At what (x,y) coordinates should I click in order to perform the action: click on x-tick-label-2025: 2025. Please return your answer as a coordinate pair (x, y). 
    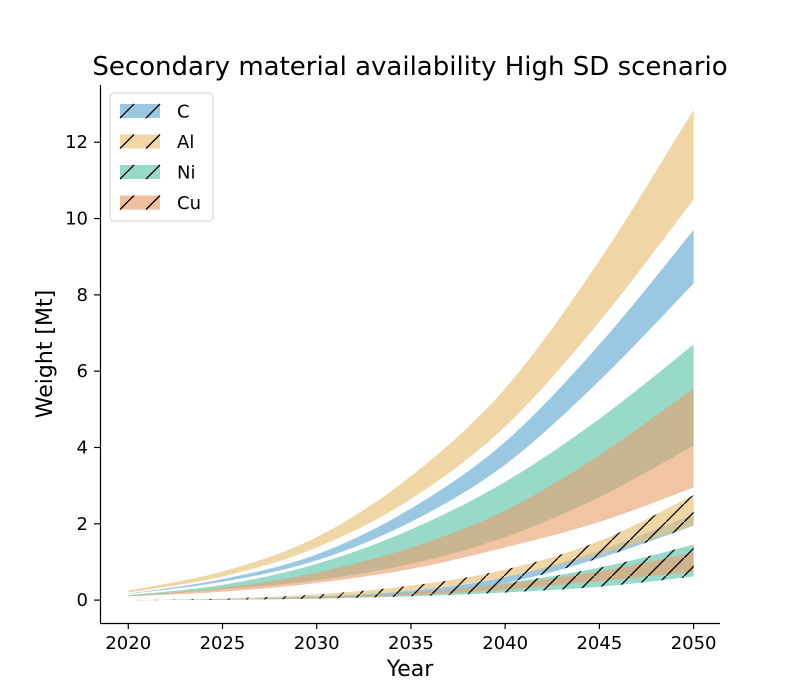
    Looking at the image, I should click on (223, 643).